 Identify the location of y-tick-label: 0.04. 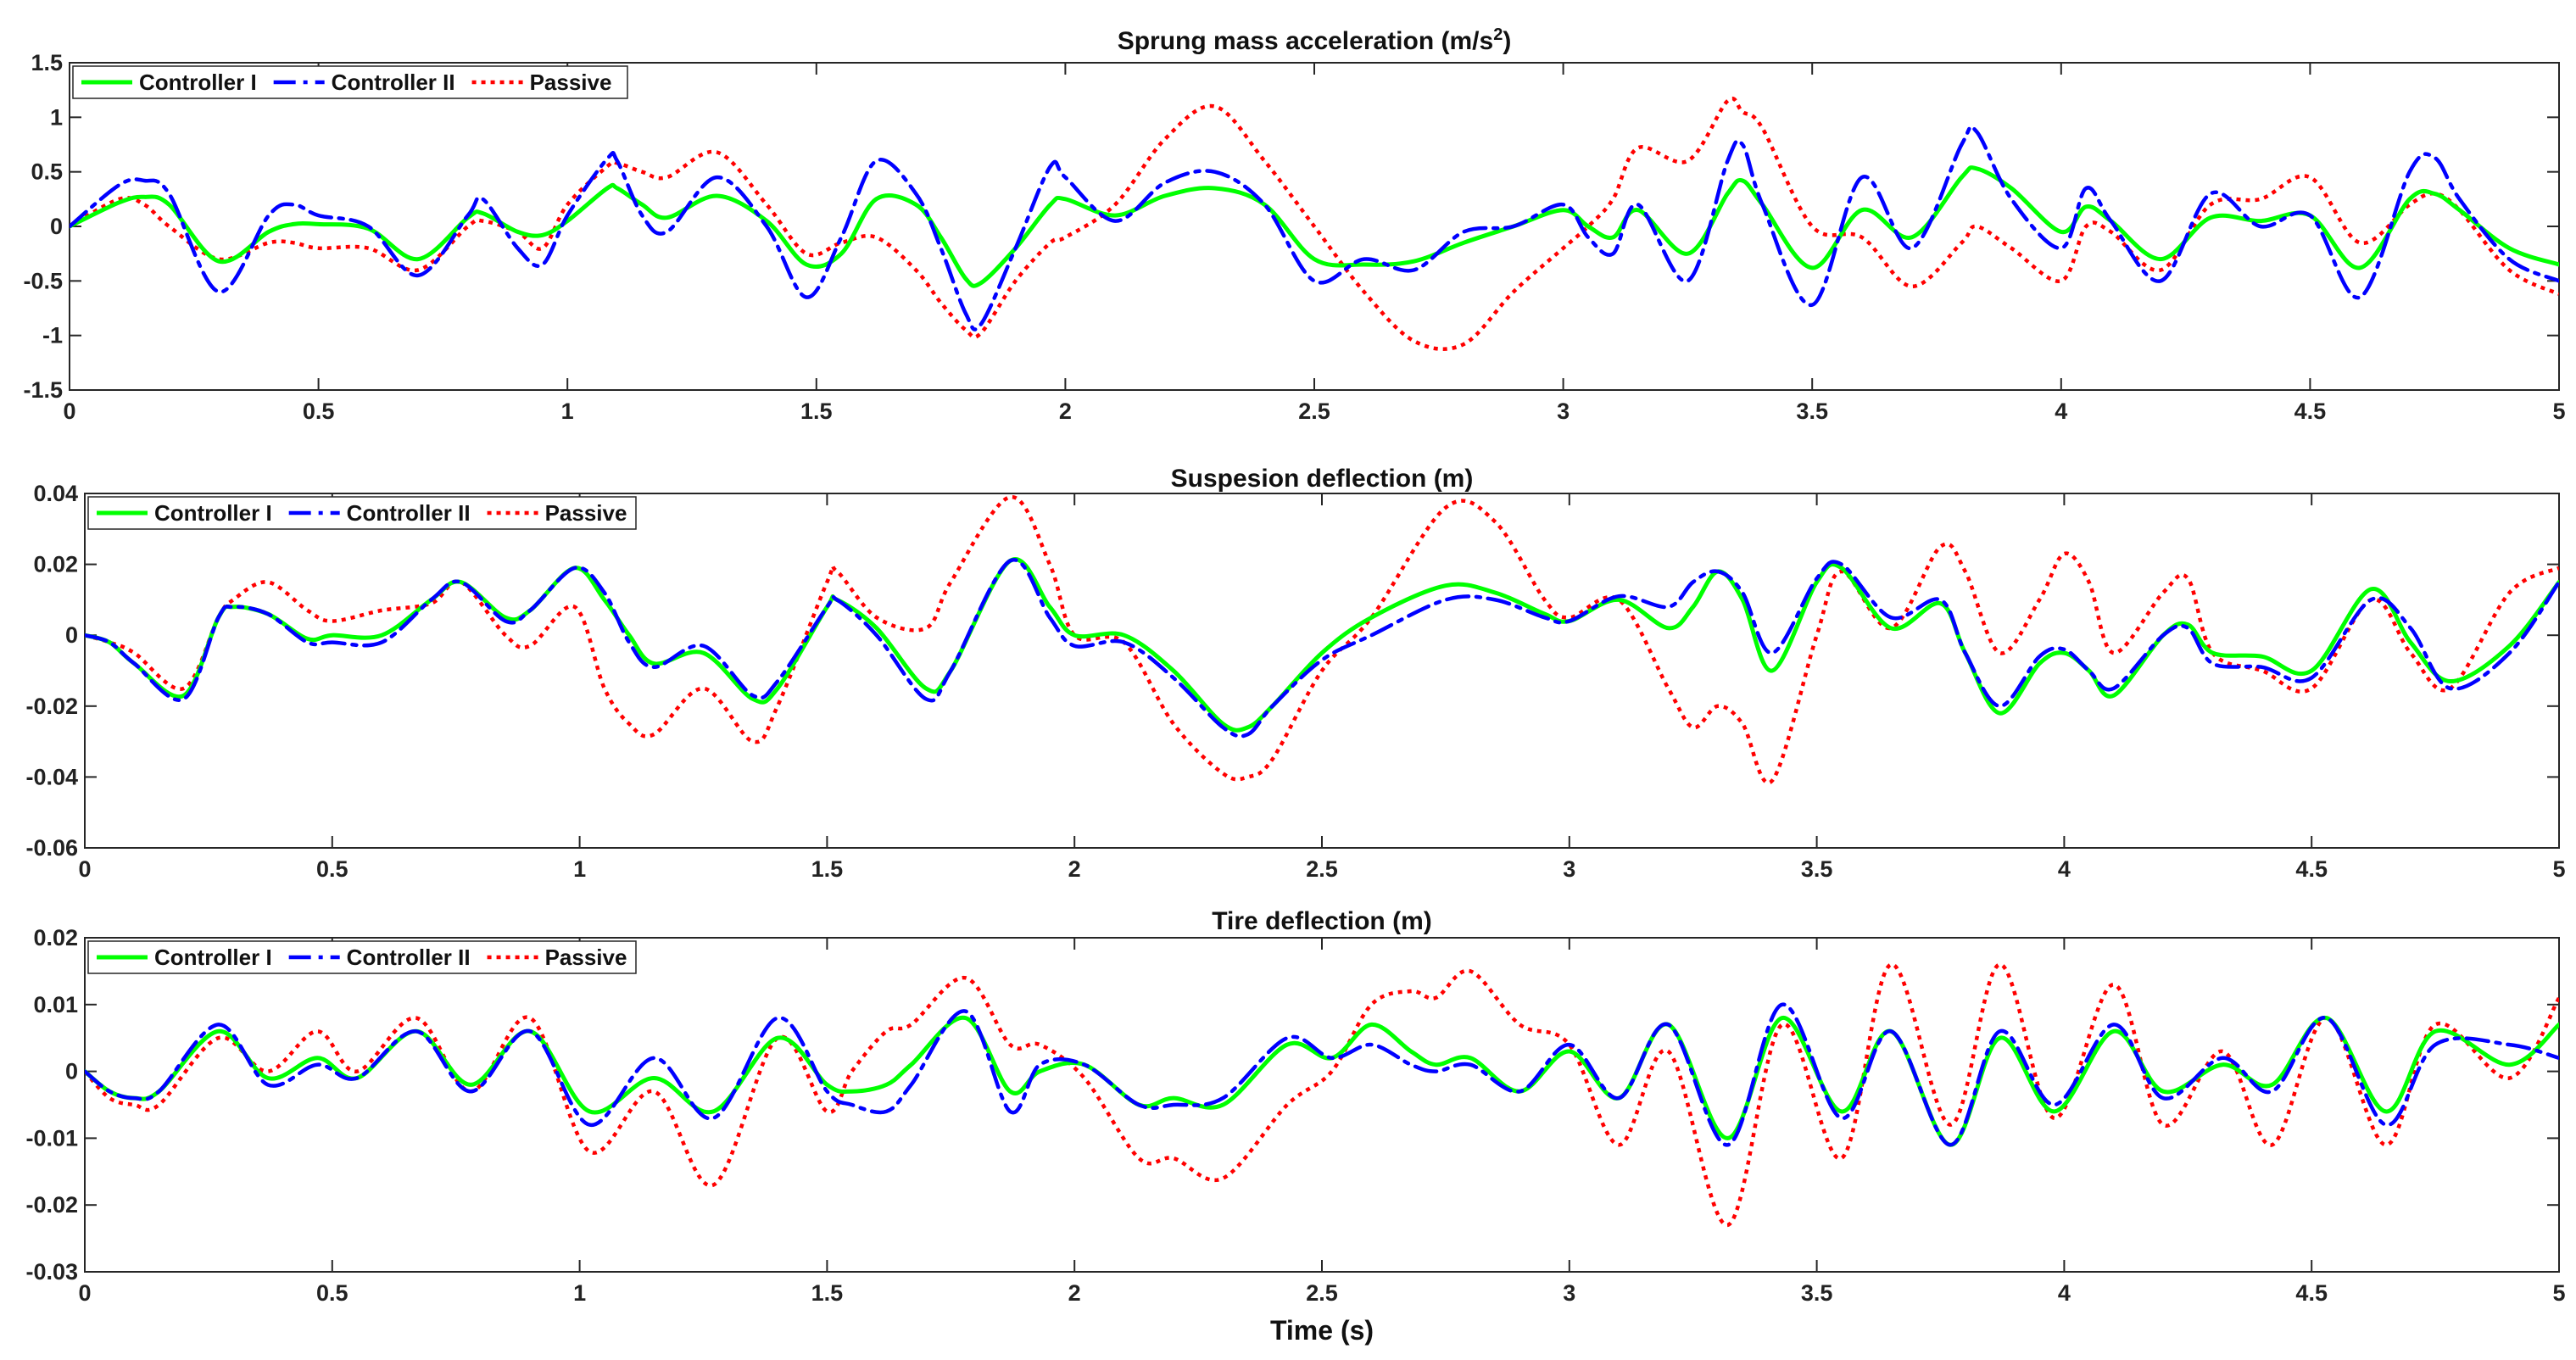
(56, 493).